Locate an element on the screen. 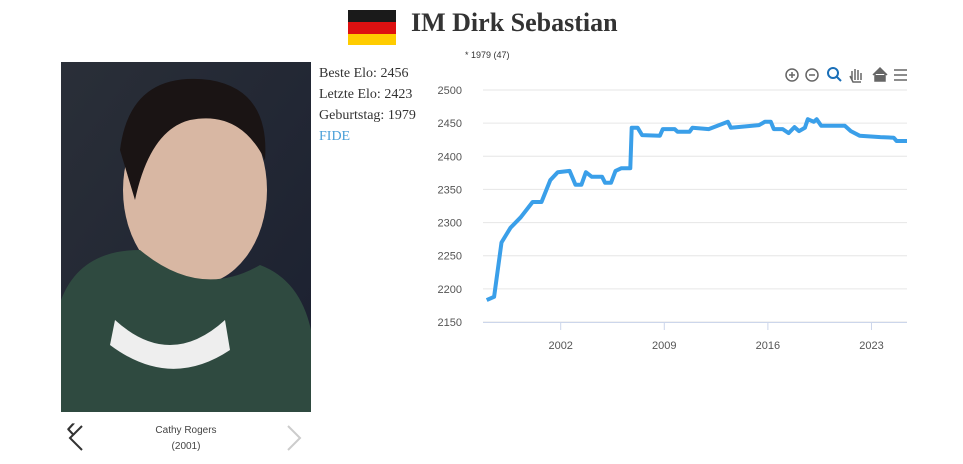 The width and height of the screenshot is (963, 464). profile-label: Beste Elo: is located at coordinates (348, 73).